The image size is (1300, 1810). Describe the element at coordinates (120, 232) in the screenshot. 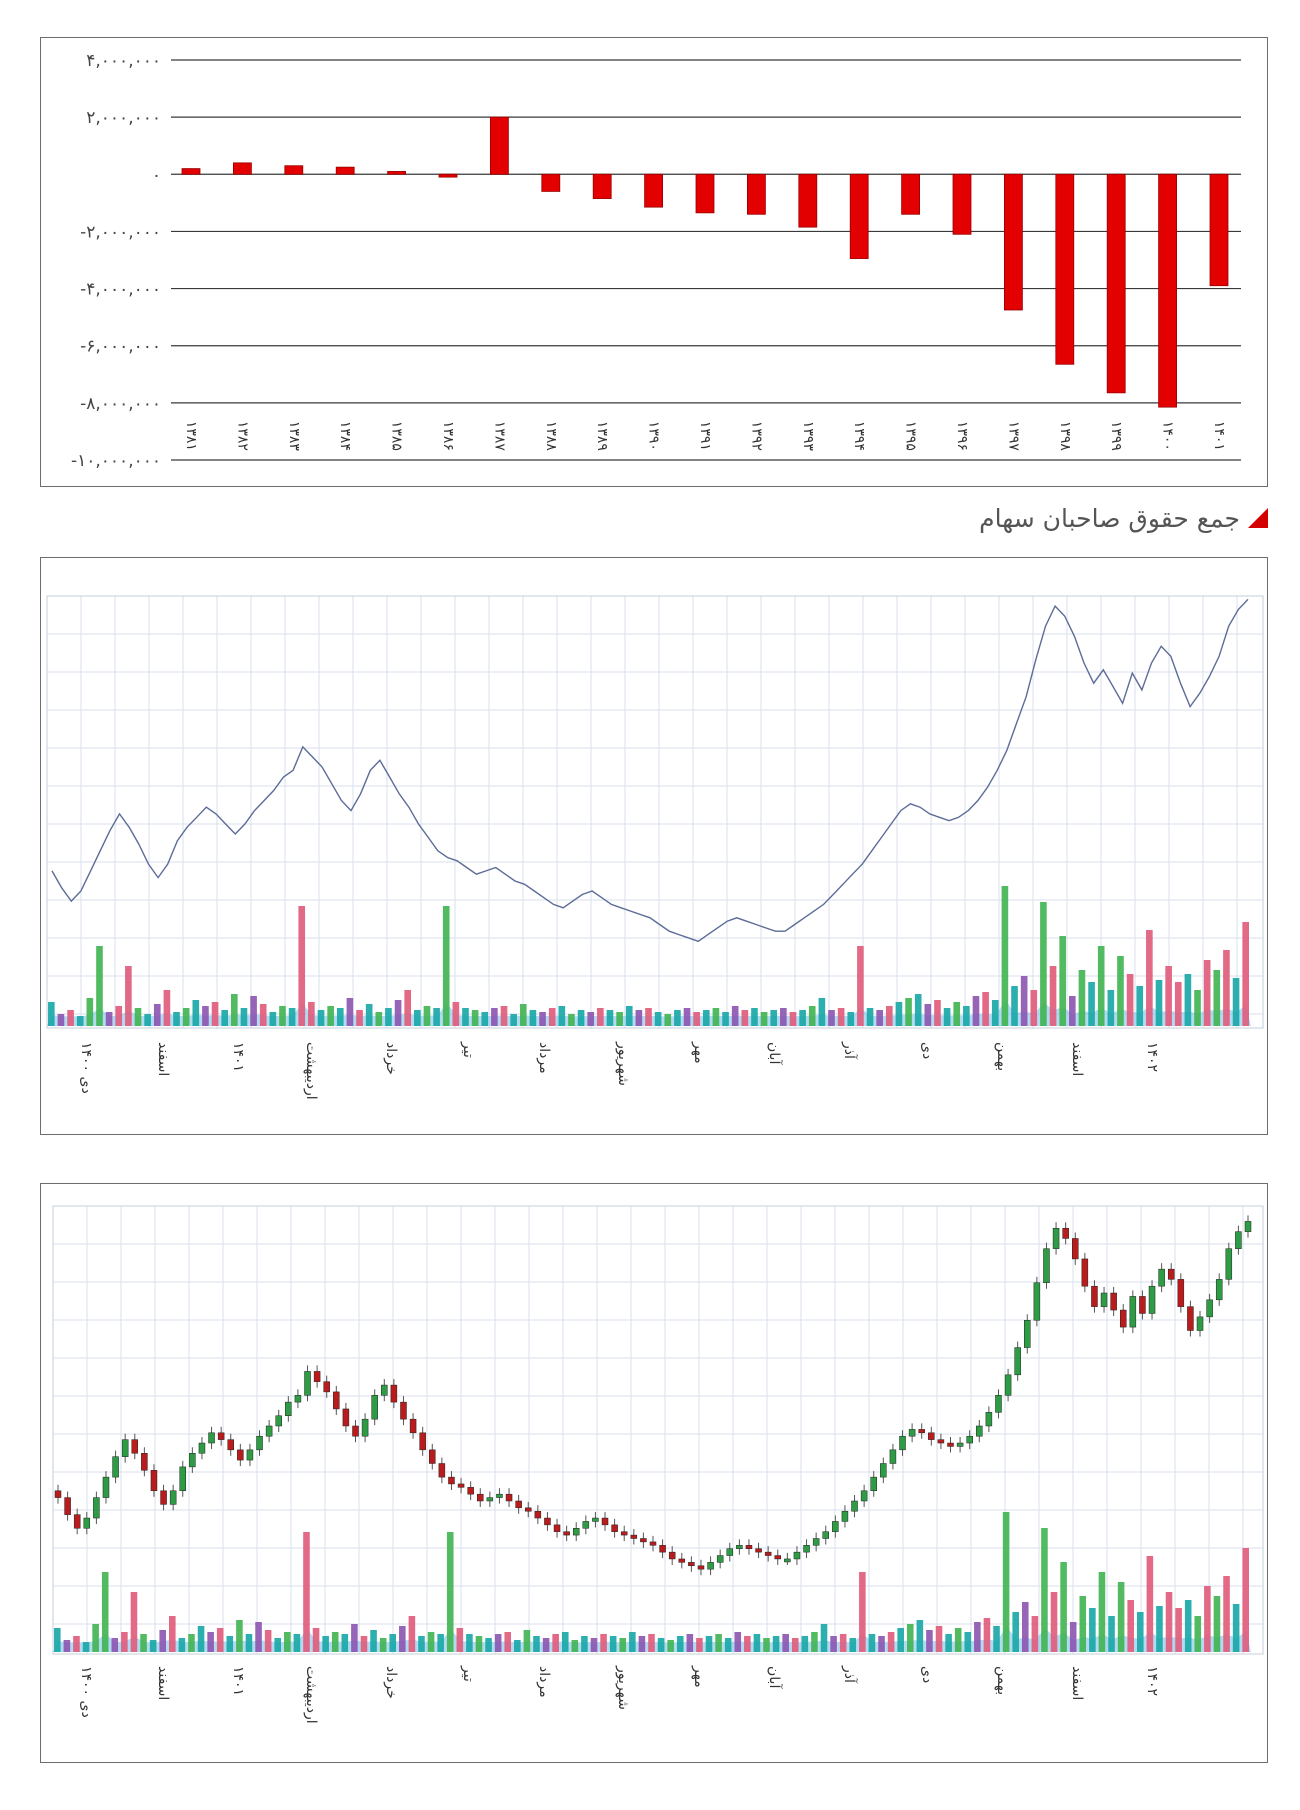

I see `y-tick-label: -۲,۰۰۰,۰۰۰` at that location.